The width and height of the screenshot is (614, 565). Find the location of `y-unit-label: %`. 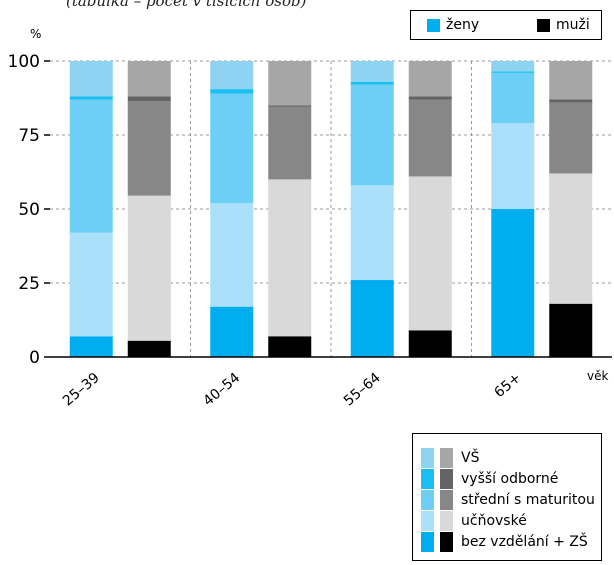

y-unit-label: % is located at coordinates (35, 34).